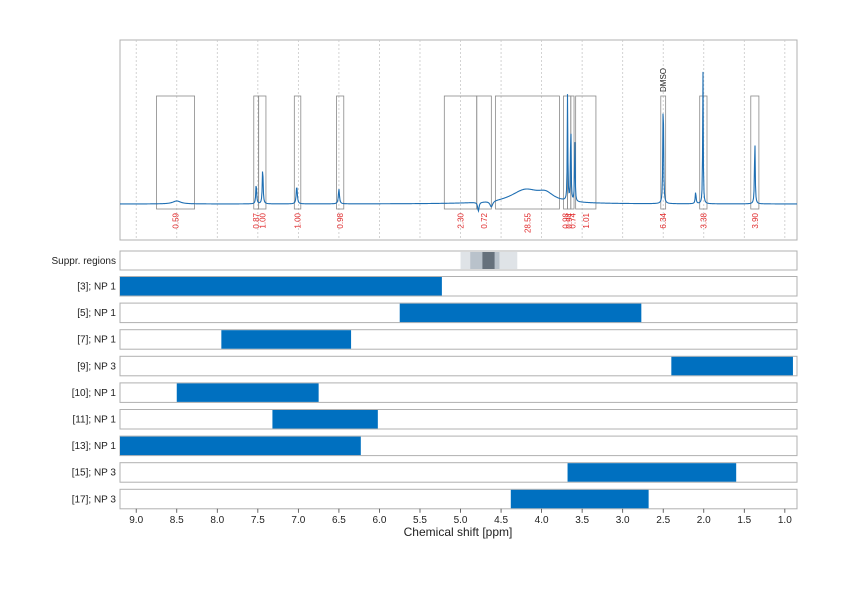  What do you see at coordinates (484, 220) in the screenshot?
I see `integral-label: 0.72` at bounding box center [484, 220].